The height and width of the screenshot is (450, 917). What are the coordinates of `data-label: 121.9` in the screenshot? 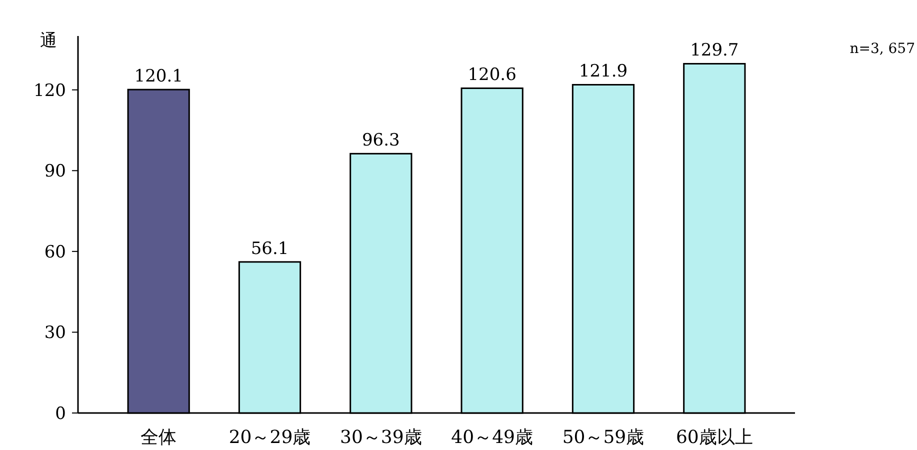 It's located at (603, 72).